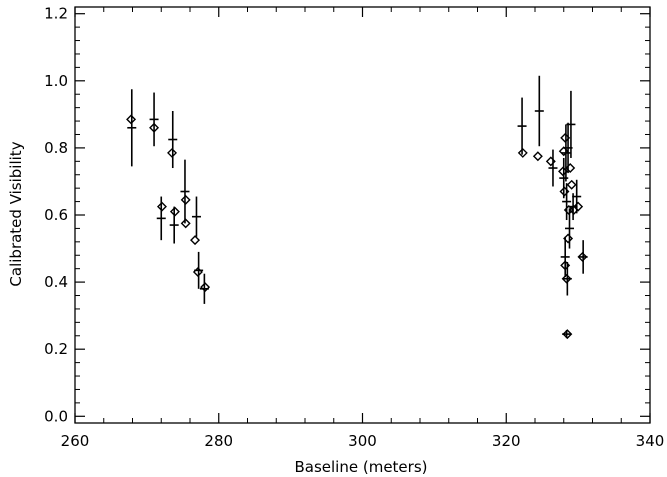 The image size is (667, 477). Describe the element at coordinates (56, 148) in the screenshot. I see `y-tick-label: 0.8` at that location.